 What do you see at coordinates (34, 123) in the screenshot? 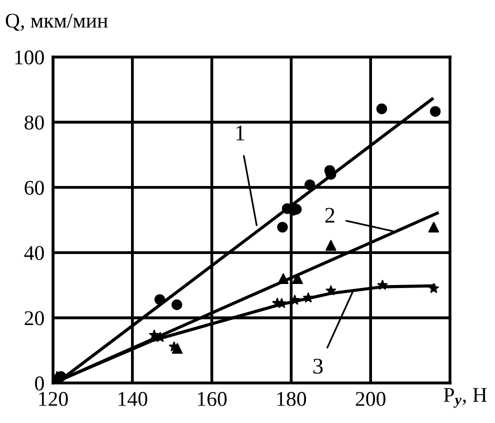
I see `y-tick-label: 80` at bounding box center [34, 123].